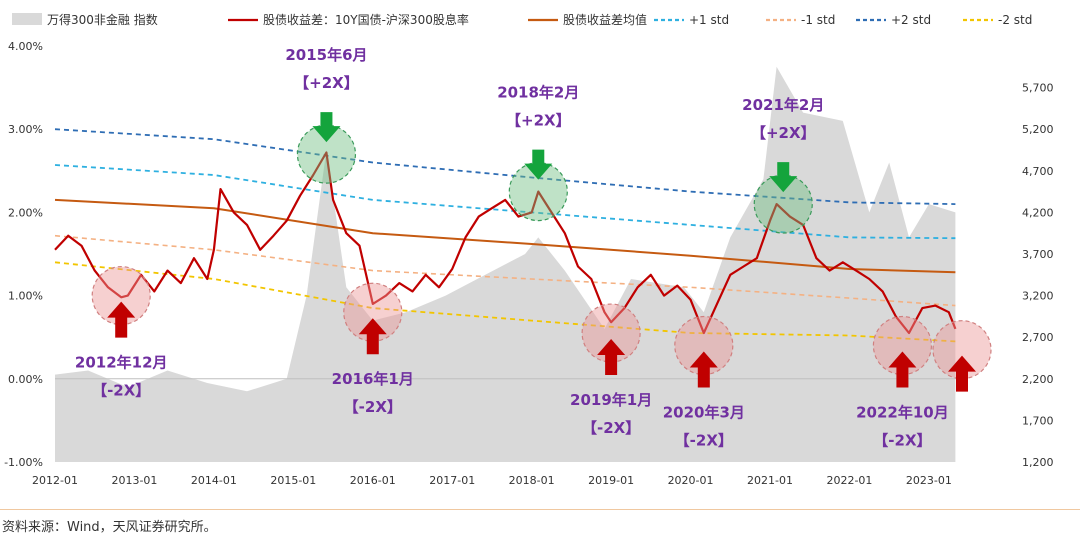  Describe the element at coordinates (1038, 379) in the screenshot. I see `y-right-tick-label: 2,200` at that location.